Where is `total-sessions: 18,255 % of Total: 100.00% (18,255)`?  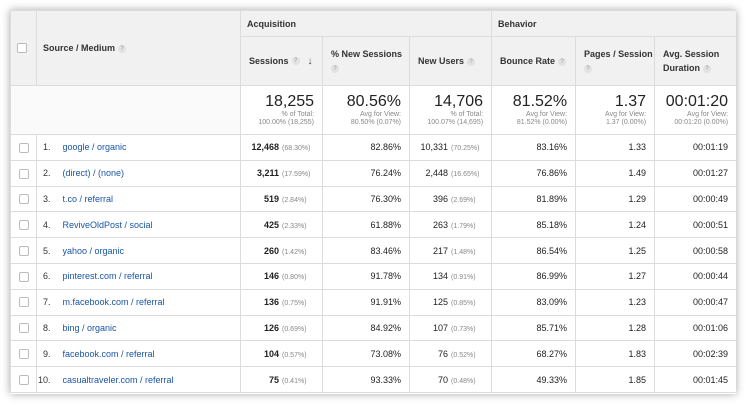
total-sessions: 18,255 % of Total: 100.00% (18,255) is located at coordinates (282, 110).